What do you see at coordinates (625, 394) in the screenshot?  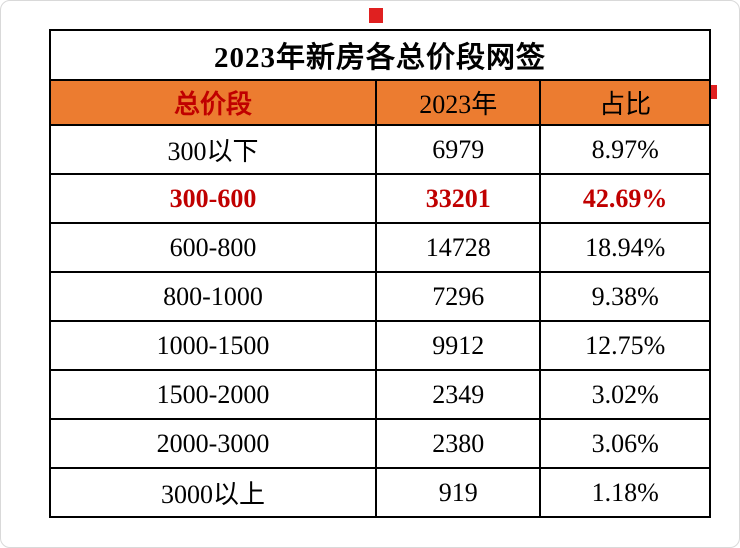 I see `share-cell: 3.02%` at bounding box center [625, 394].